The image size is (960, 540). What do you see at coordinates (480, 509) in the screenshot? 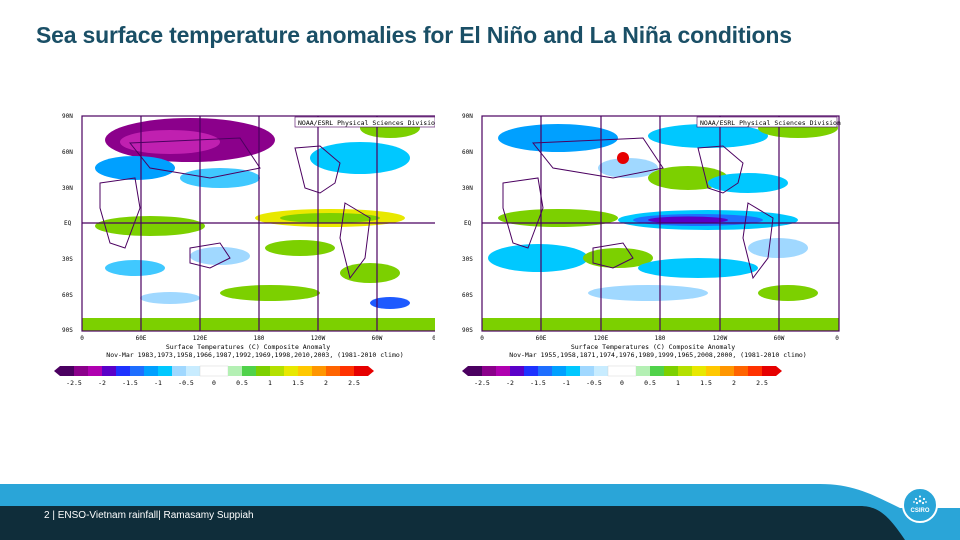
I see `footer-band` at bounding box center [480, 509].